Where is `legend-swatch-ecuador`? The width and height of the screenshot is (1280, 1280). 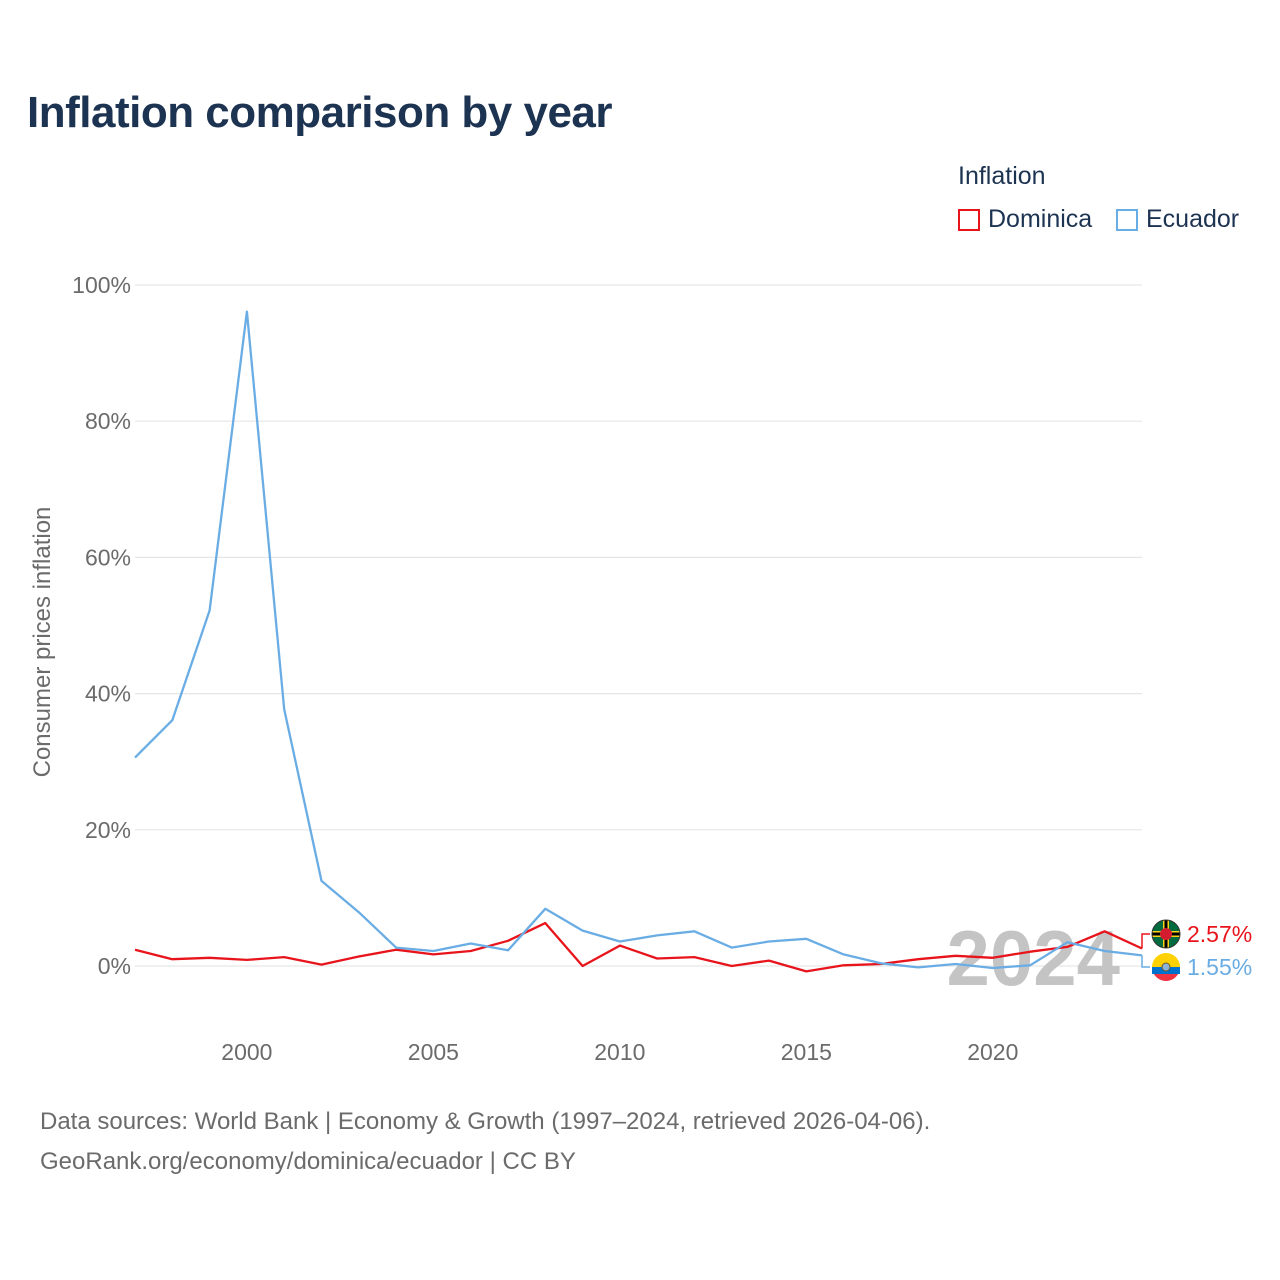
legend-swatch-ecuador is located at coordinates (1127, 219).